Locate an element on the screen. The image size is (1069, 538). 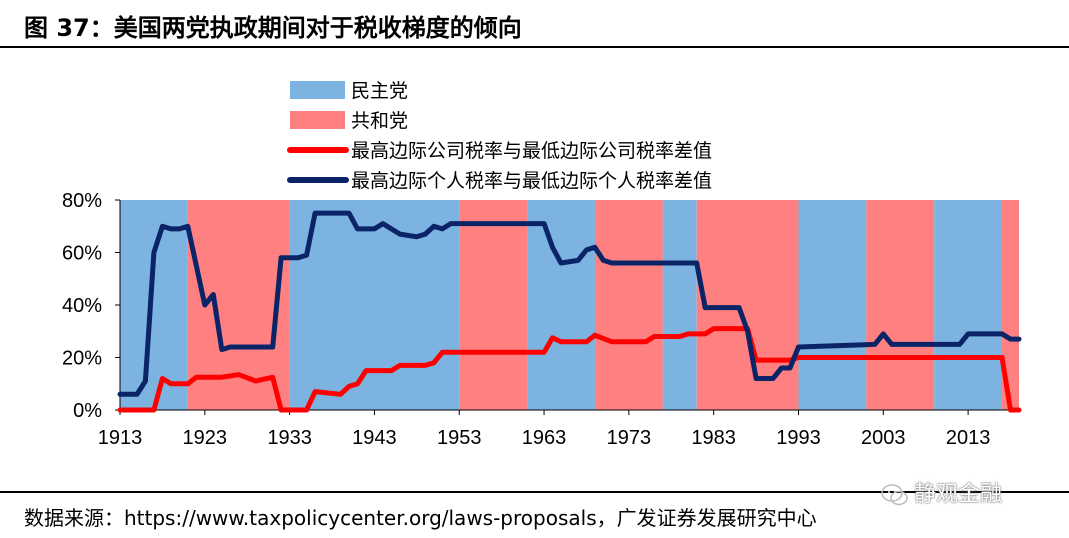
x-tick-label-3: 1943 is located at coordinates (374, 438).